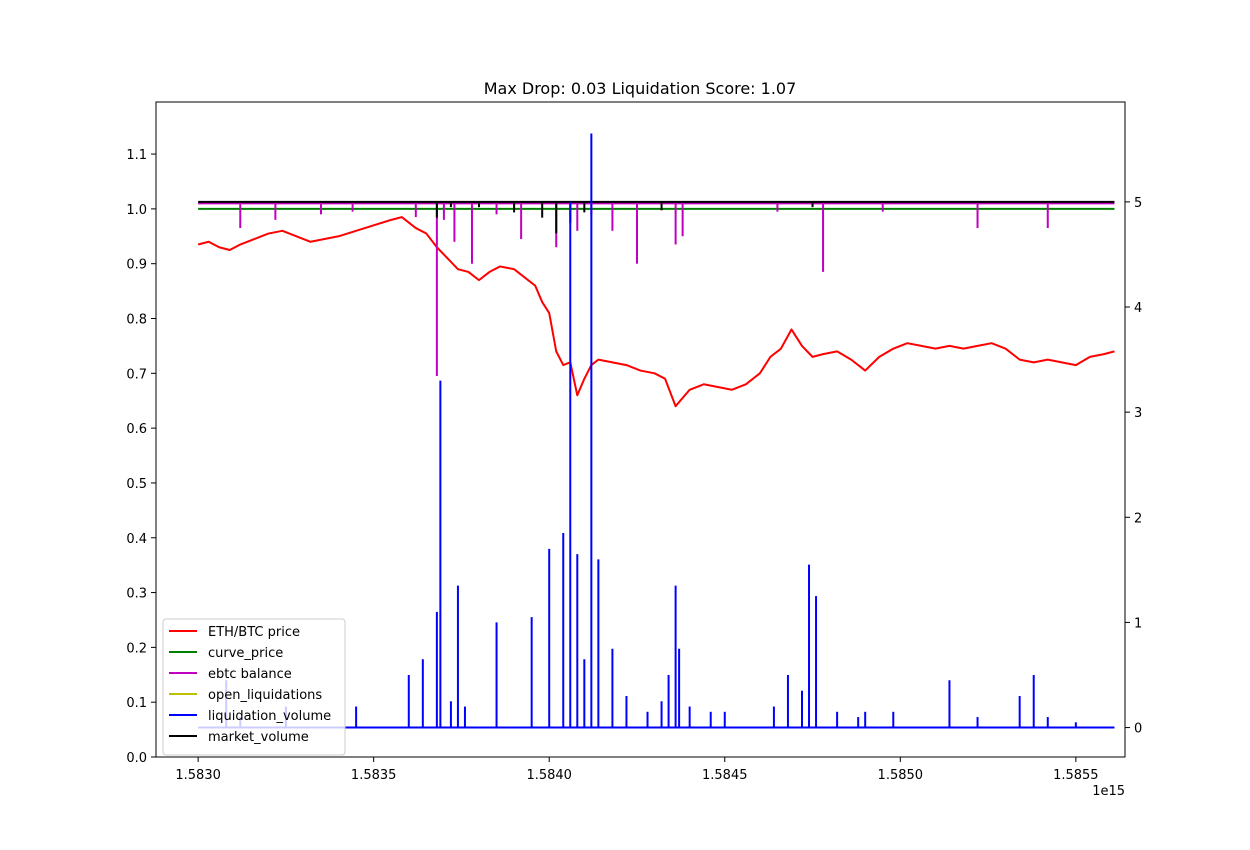 The width and height of the screenshot is (1250, 850). I want to click on legend-entry-ebtc-balance: ebtc balance, so click(230, 674).